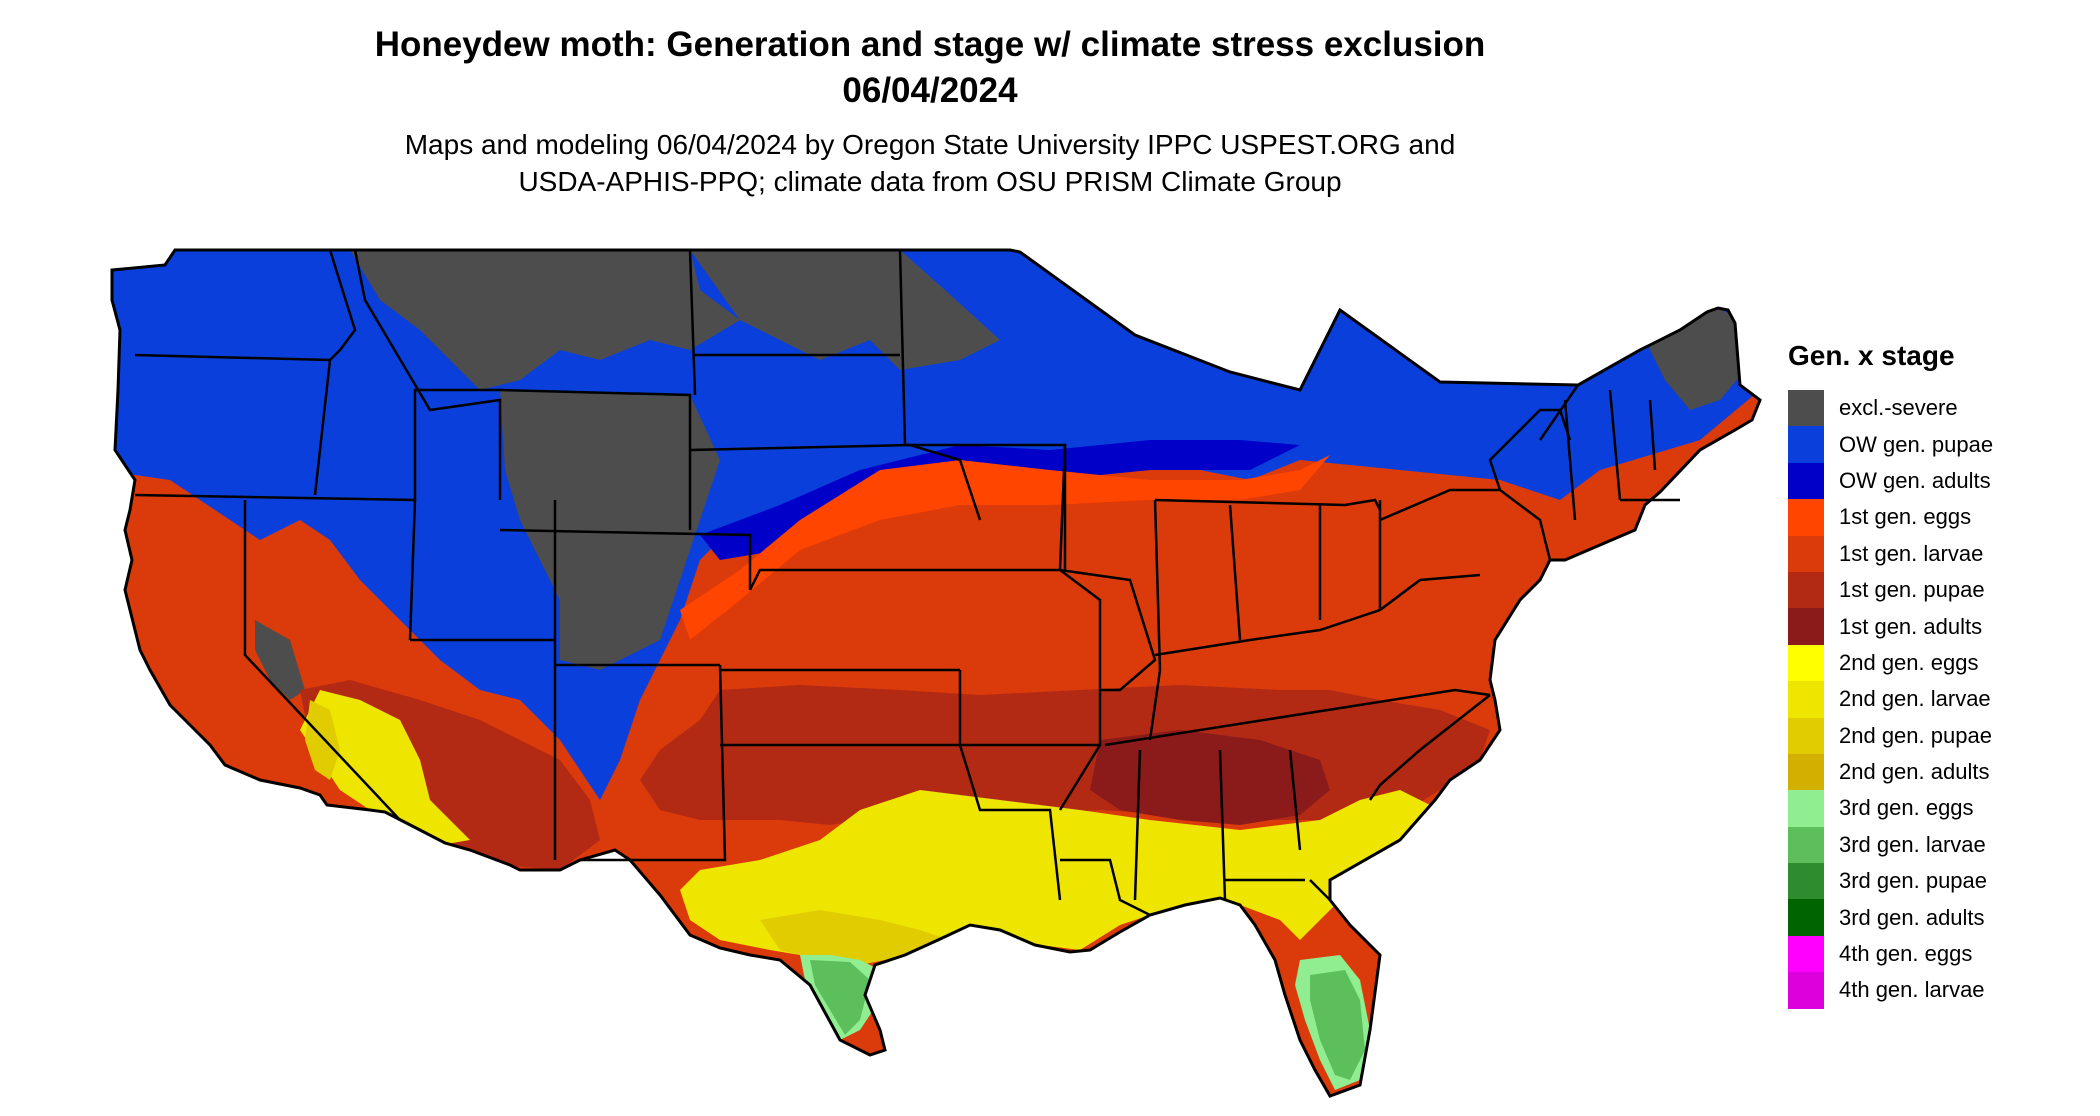 This screenshot has width=2100, height=1116. Describe the element at coordinates (1906, 808) in the screenshot. I see `legend-label: 3rd gen. eggs` at that location.